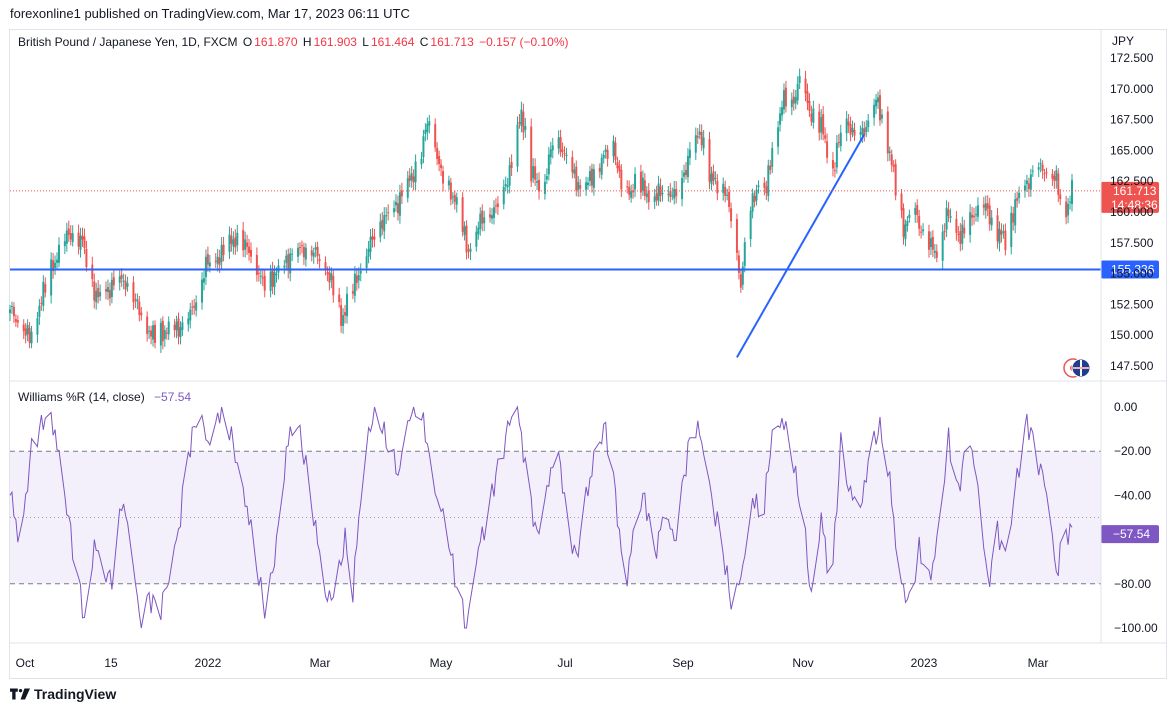  I want to click on high-label: H, so click(307, 42).